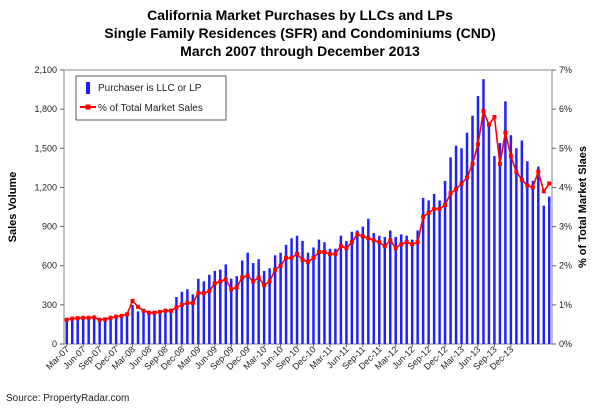  Describe the element at coordinates (45, 187) in the screenshot. I see `y-left-tick-label: 1,200` at that location.